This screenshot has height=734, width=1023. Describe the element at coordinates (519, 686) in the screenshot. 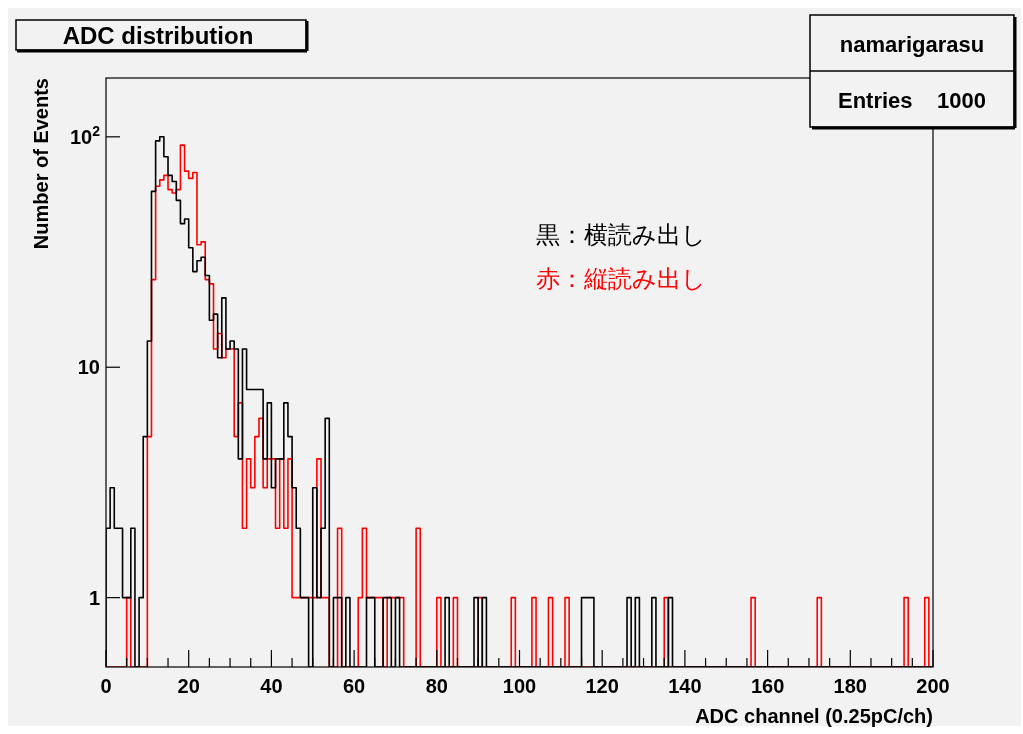

I see `x-tick-label: 100` at that location.